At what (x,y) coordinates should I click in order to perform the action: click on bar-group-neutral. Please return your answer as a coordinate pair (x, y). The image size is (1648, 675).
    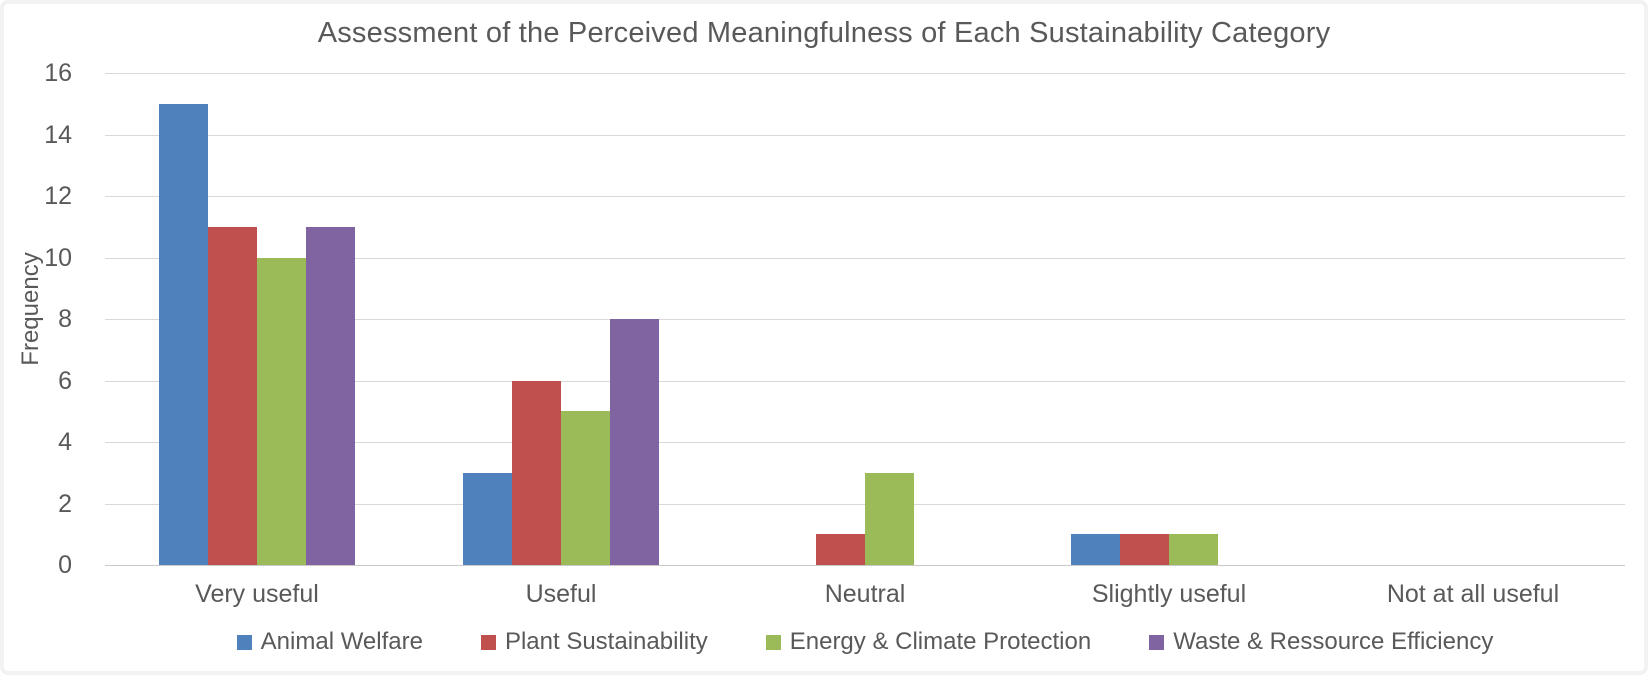
    Looking at the image, I should click on (865, 319).